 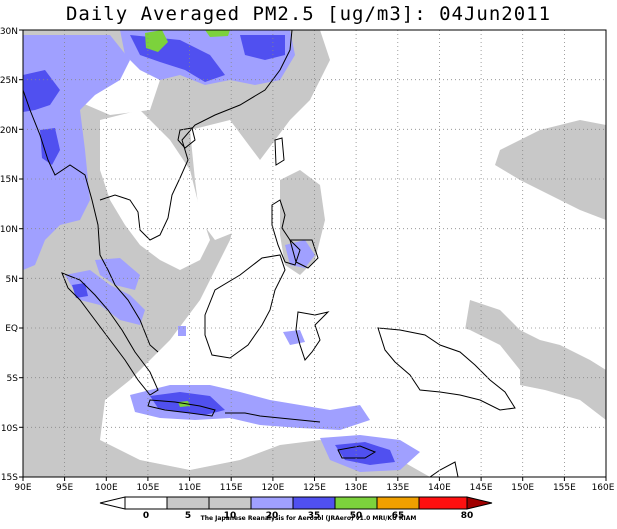 What do you see at coordinates (9, 32) in the screenshot?
I see `lat-label: 30N` at bounding box center [9, 32].